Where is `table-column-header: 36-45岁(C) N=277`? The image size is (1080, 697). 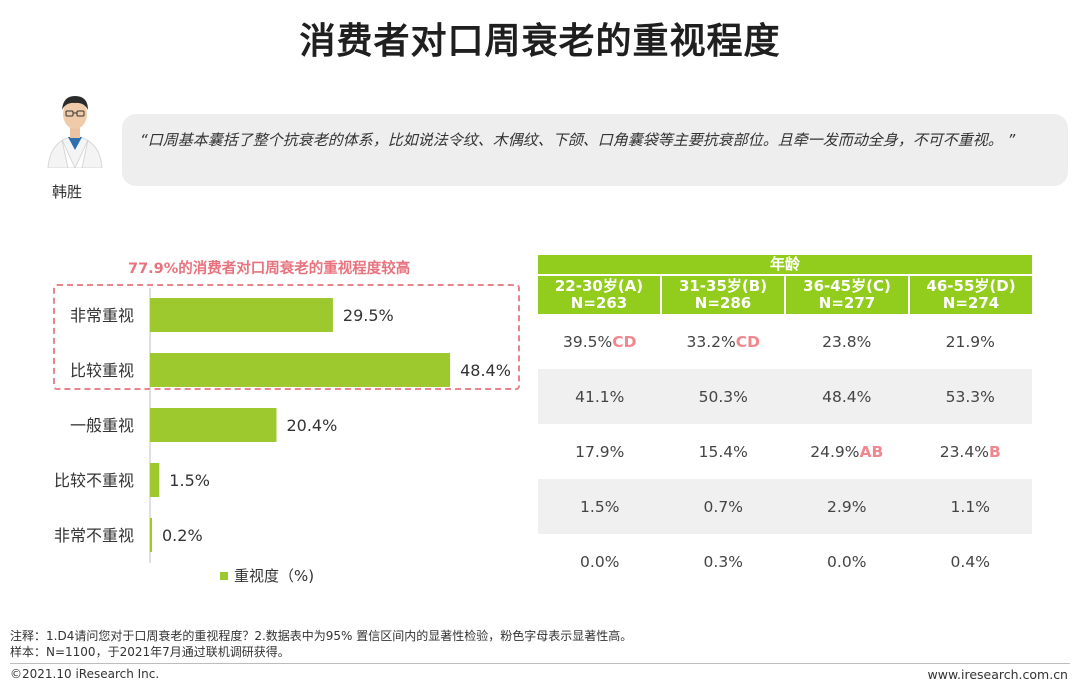
table-column-header: 36-45岁(C) N=277 is located at coordinates (847, 295).